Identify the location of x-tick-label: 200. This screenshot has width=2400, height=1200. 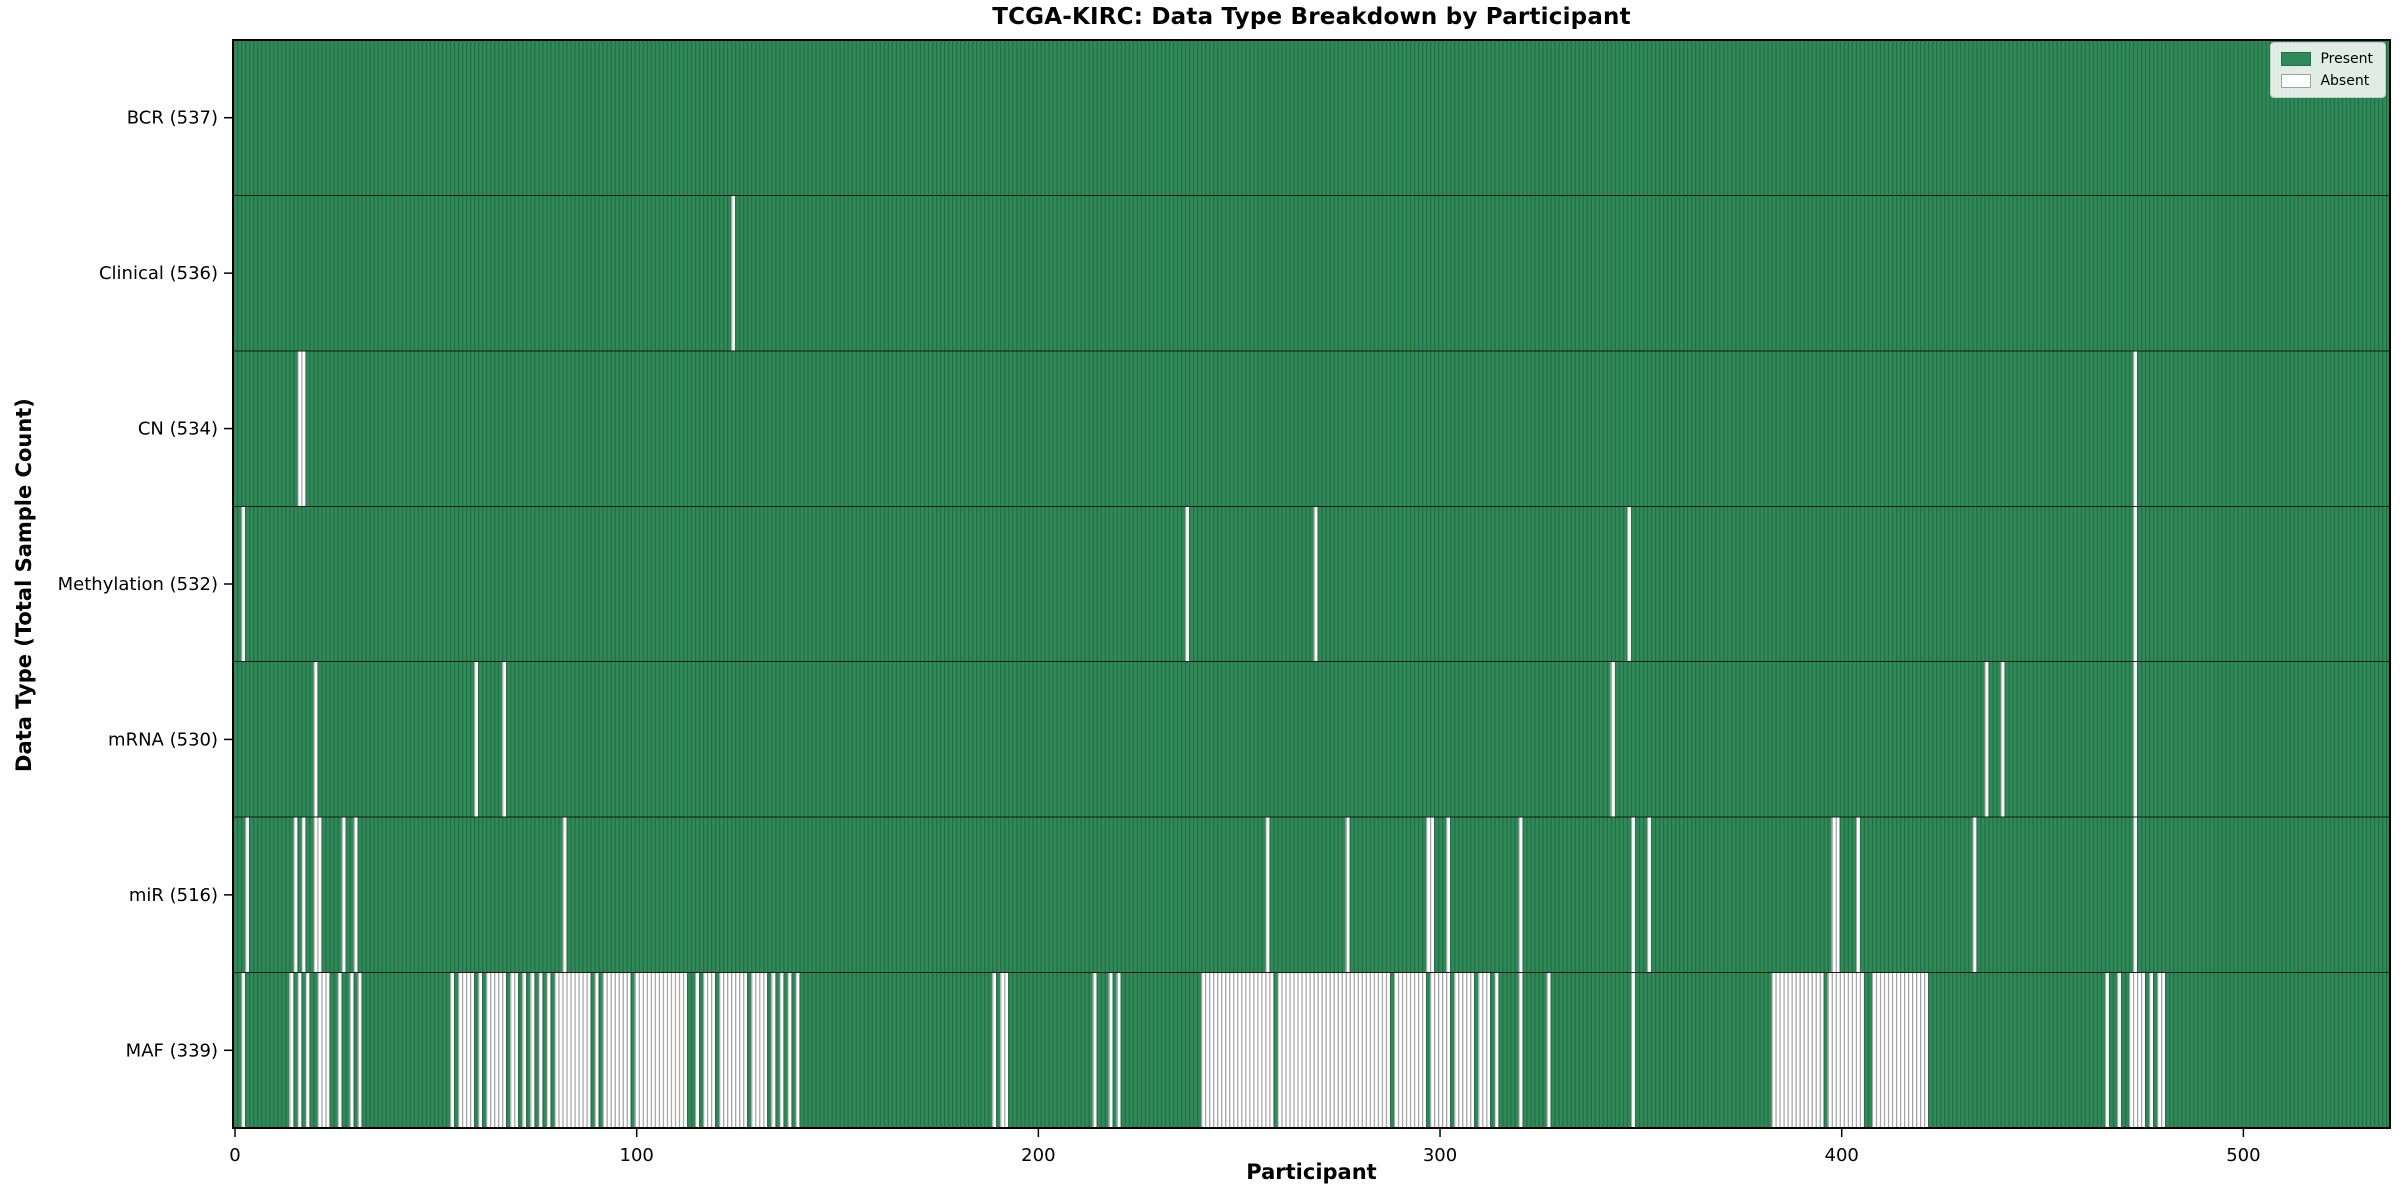
(1038, 1155).